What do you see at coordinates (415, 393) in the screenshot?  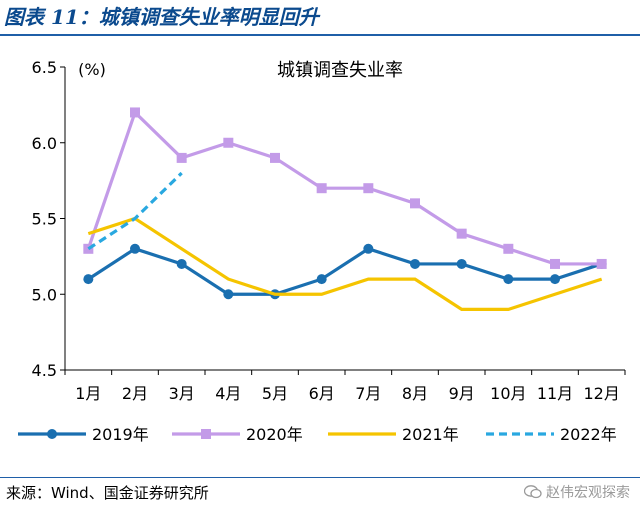 I see `x-tick-label: 8月` at bounding box center [415, 393].